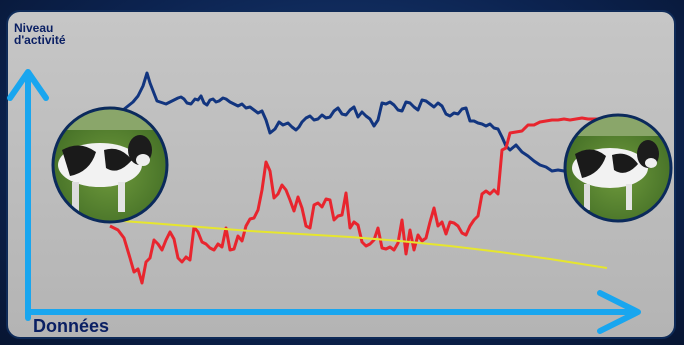  I want to click on x-axis-arrow, so click(333, 312).